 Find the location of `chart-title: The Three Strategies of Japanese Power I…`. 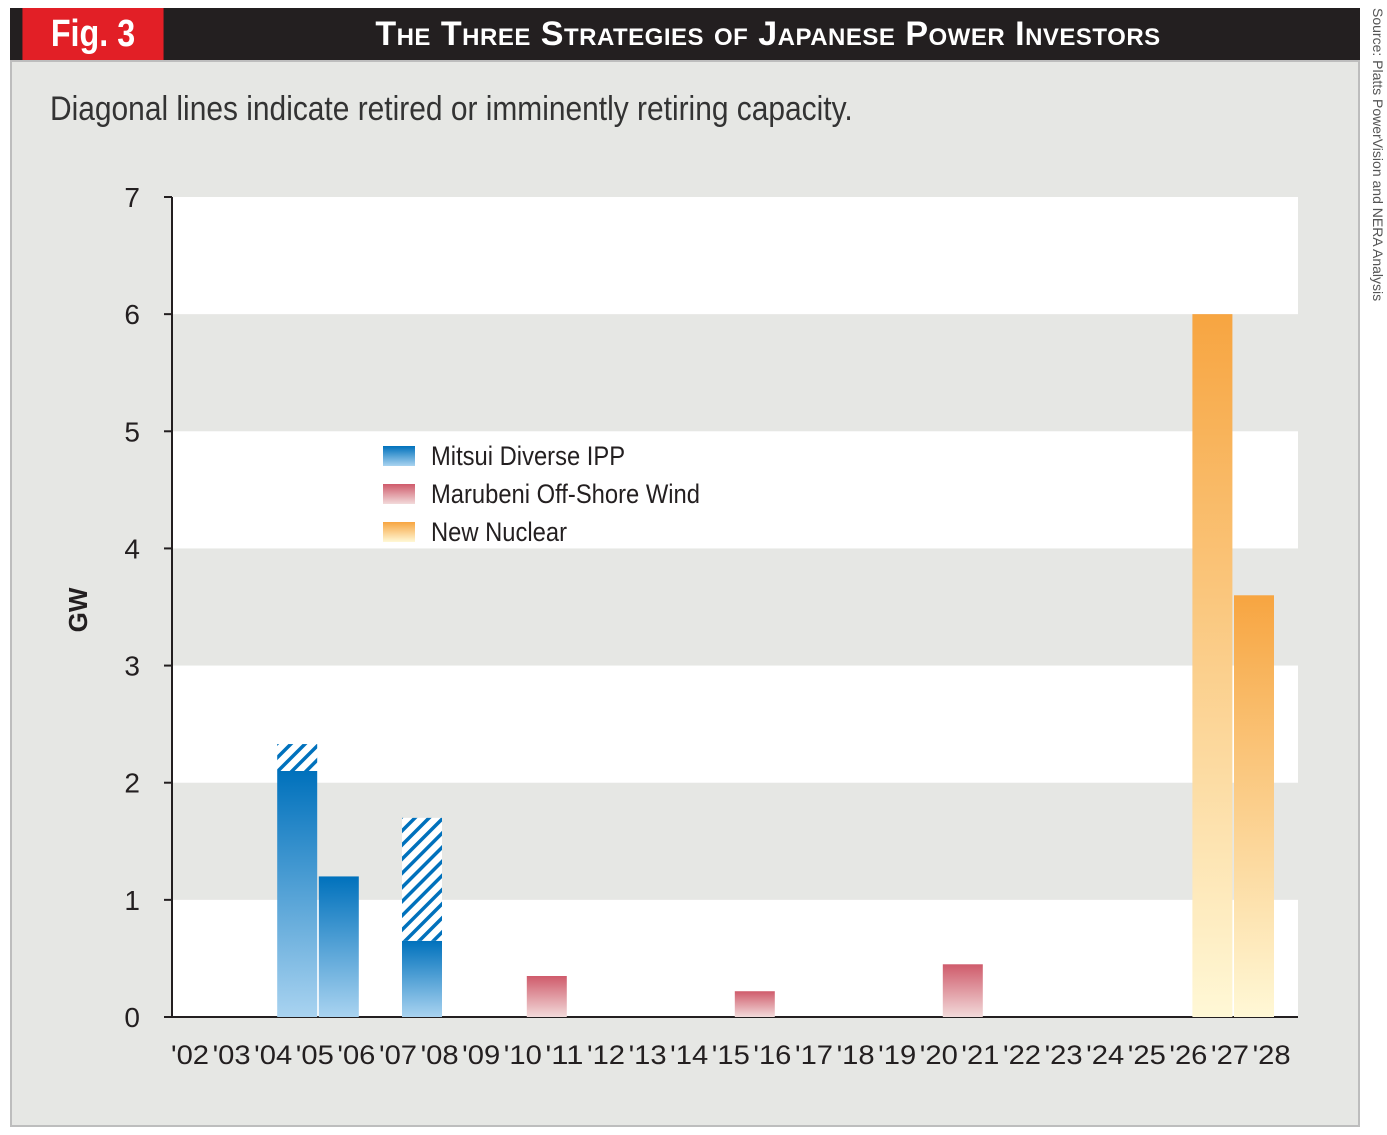

chart-title: The Three Strategies of Japanese Power I… is located at coordinates (768, 34).